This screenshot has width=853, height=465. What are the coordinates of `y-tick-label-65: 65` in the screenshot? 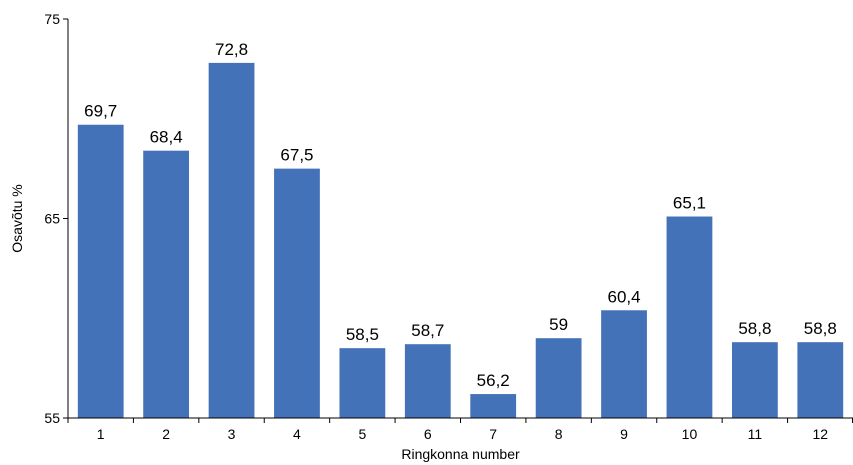 It's located at (52, 219).